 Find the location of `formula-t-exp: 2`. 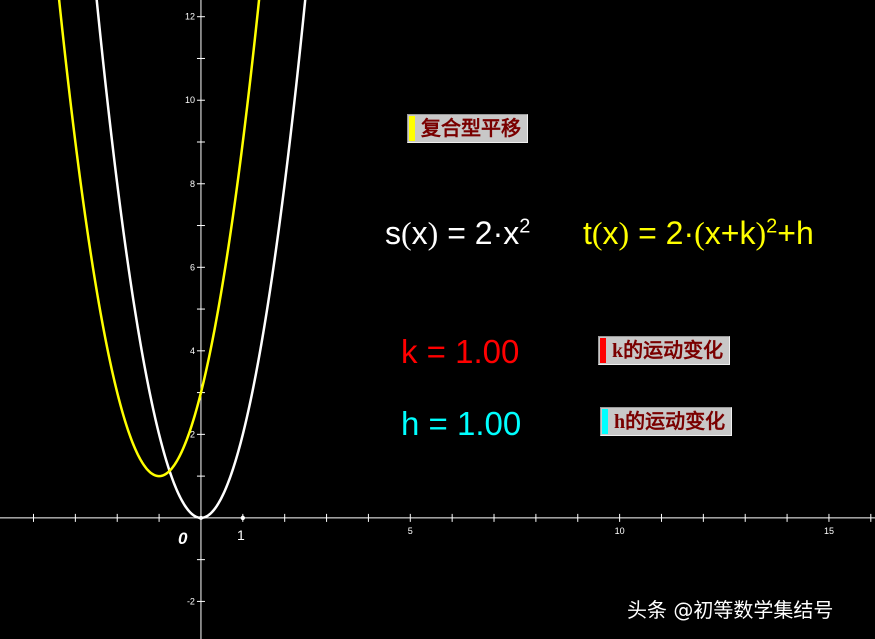

formula-t-exp: 2 is located at coordinates (772, 226).